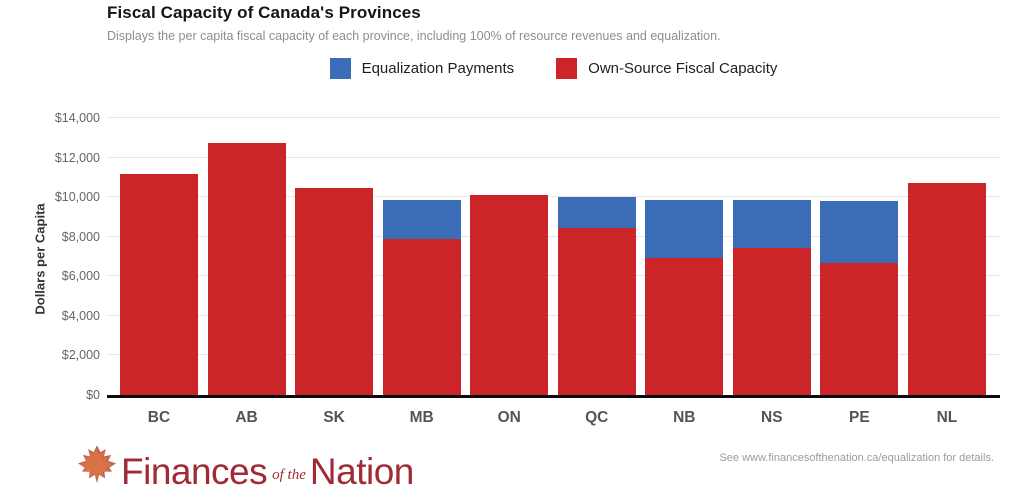 The image size is (1024, 497). Describe the element at coordinates (772, 417) in the screenshot. I see `x-axis-label-ns: NS` at that location.